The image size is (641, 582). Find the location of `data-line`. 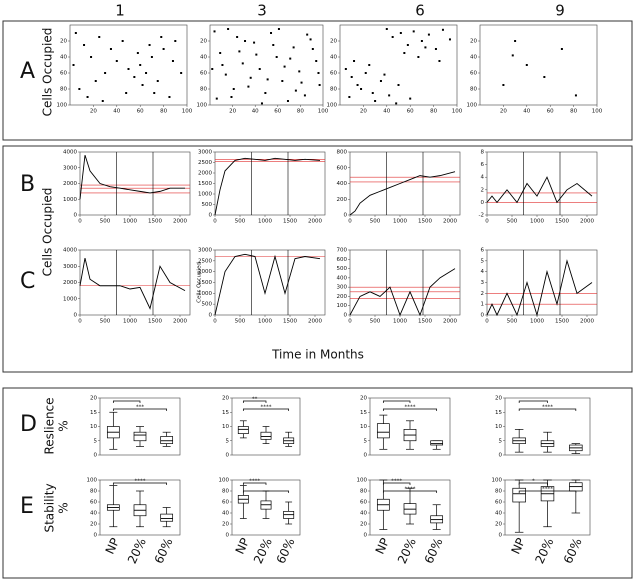

data-line is located at coordinates (267, 186).